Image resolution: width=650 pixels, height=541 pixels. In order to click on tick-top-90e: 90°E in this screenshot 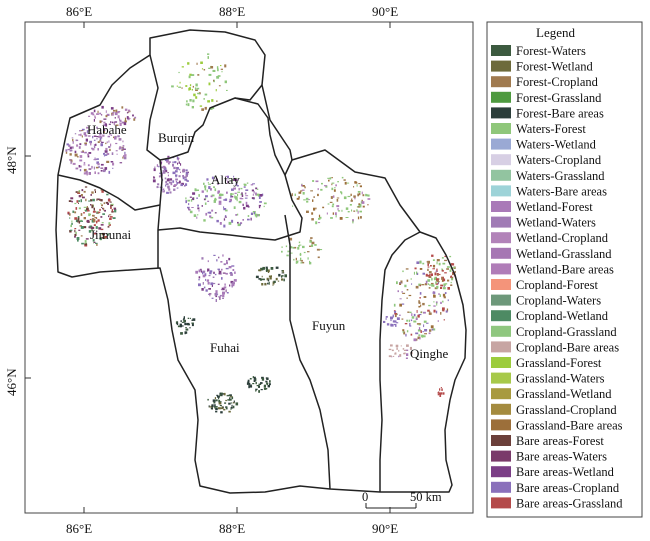, I will do `click(385, 11)`.